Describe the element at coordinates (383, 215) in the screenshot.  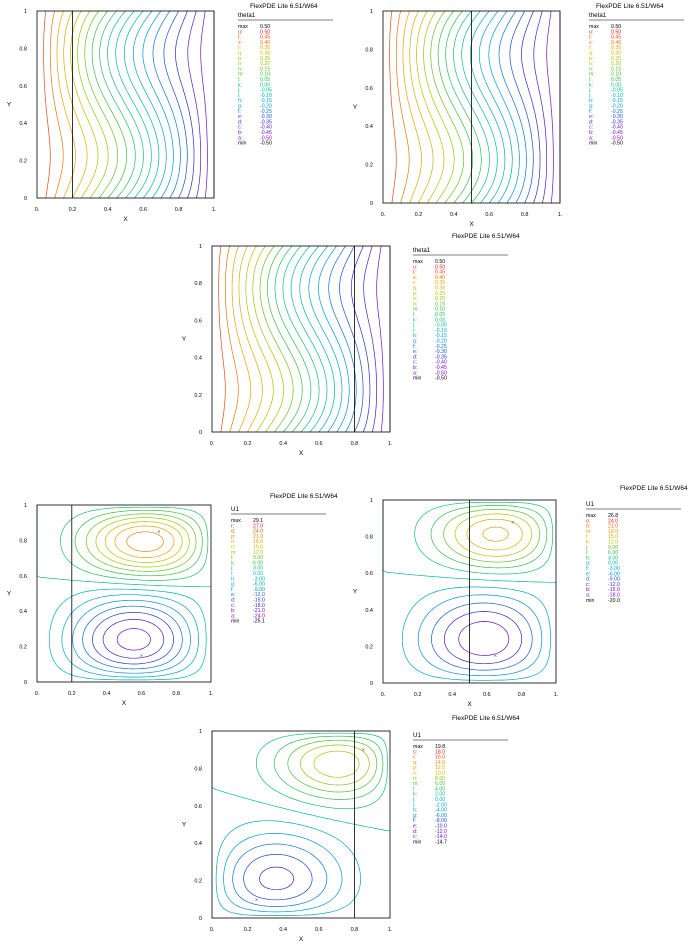
I see `x-tick-label: 0.` at that location.